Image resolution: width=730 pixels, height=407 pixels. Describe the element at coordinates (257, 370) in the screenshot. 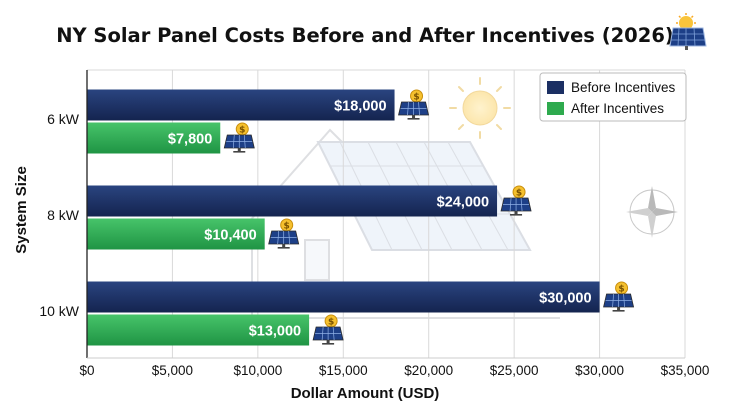

I see `x-tick-label: $10,000` at that location.